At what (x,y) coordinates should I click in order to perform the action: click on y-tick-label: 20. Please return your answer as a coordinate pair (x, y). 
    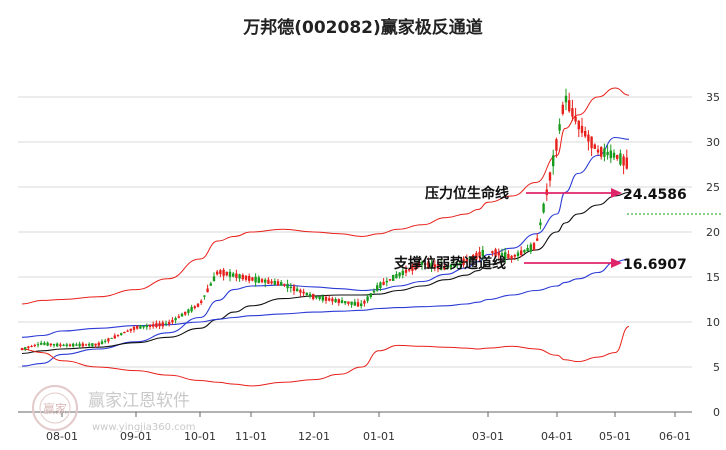
    Looking at the image, I should click on (713, 232).